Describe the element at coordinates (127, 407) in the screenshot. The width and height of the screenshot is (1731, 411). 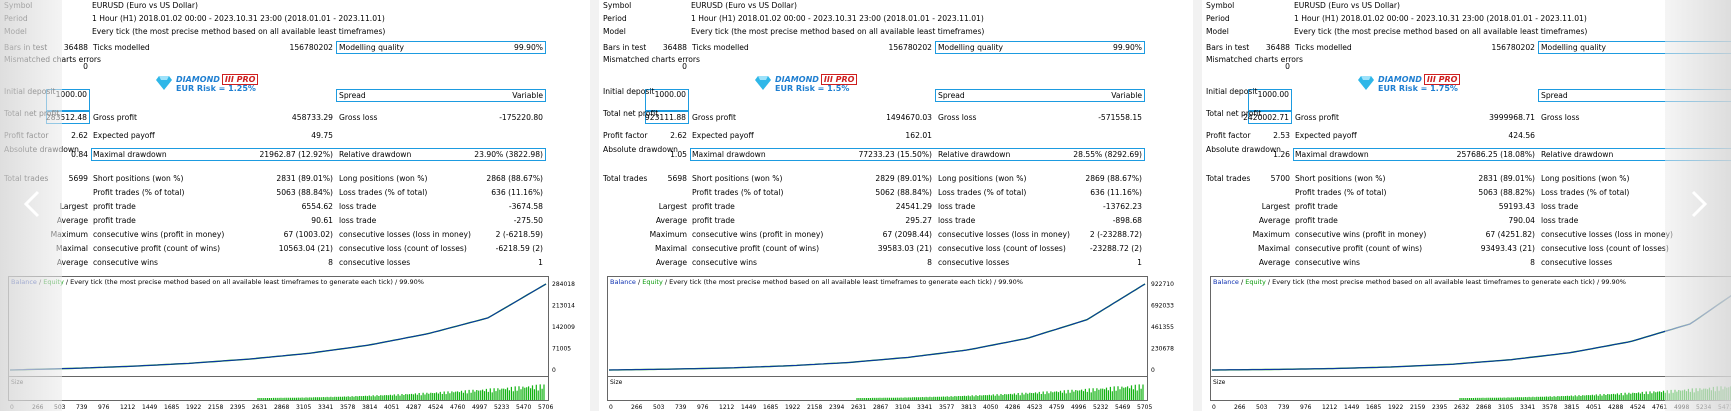
I see `x-tick-label: 1212` at that location.